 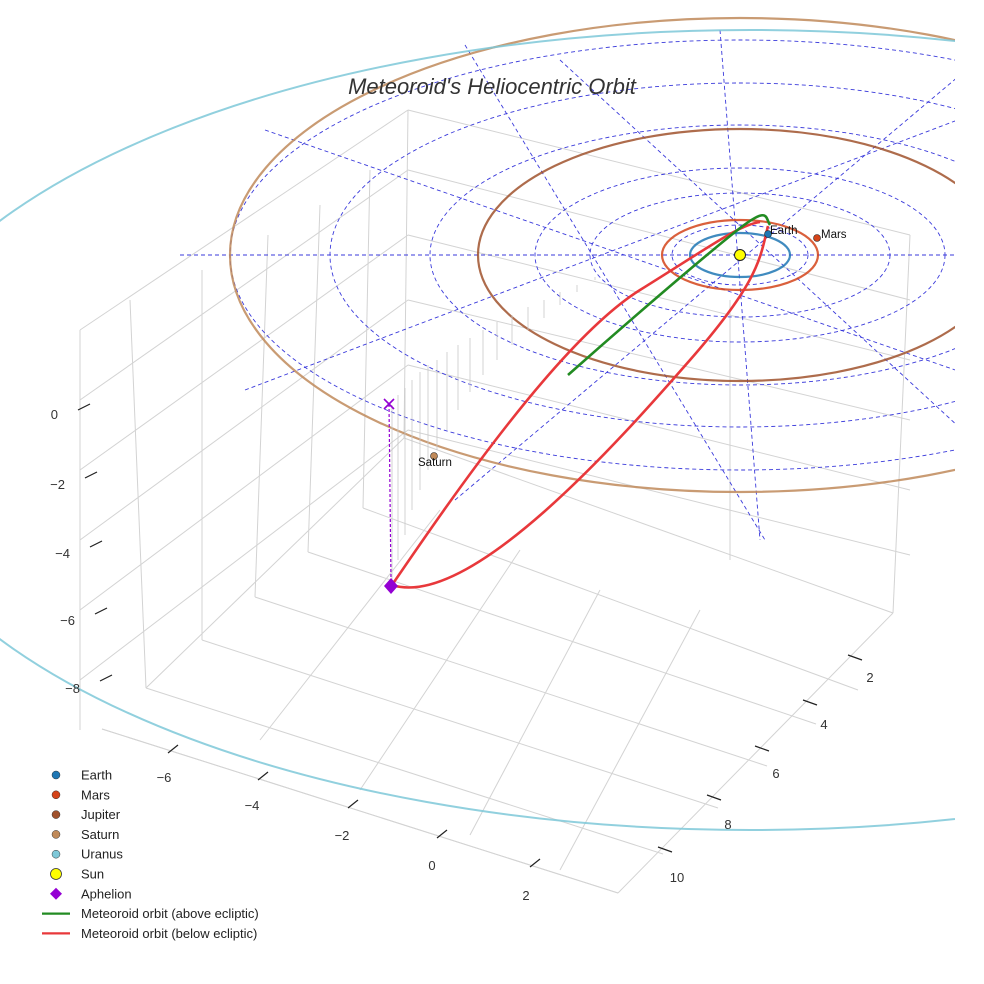 I want to click on aphelion-projection-marker, so click(x=389, y=404).